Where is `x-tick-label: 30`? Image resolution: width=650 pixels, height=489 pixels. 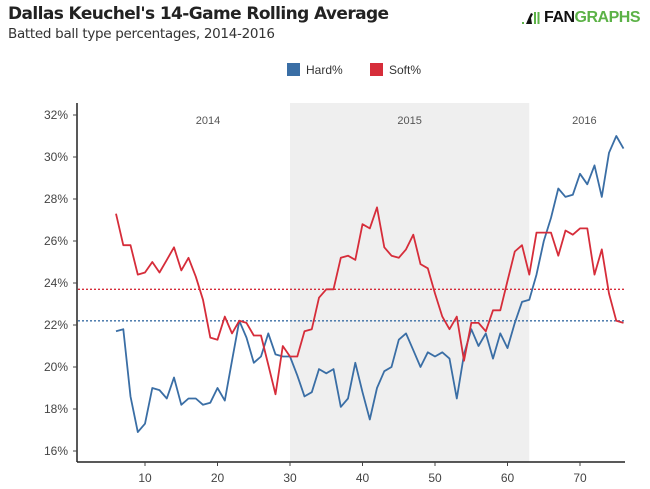
x-tick-label: 30 is located at coordinates (290, 478).